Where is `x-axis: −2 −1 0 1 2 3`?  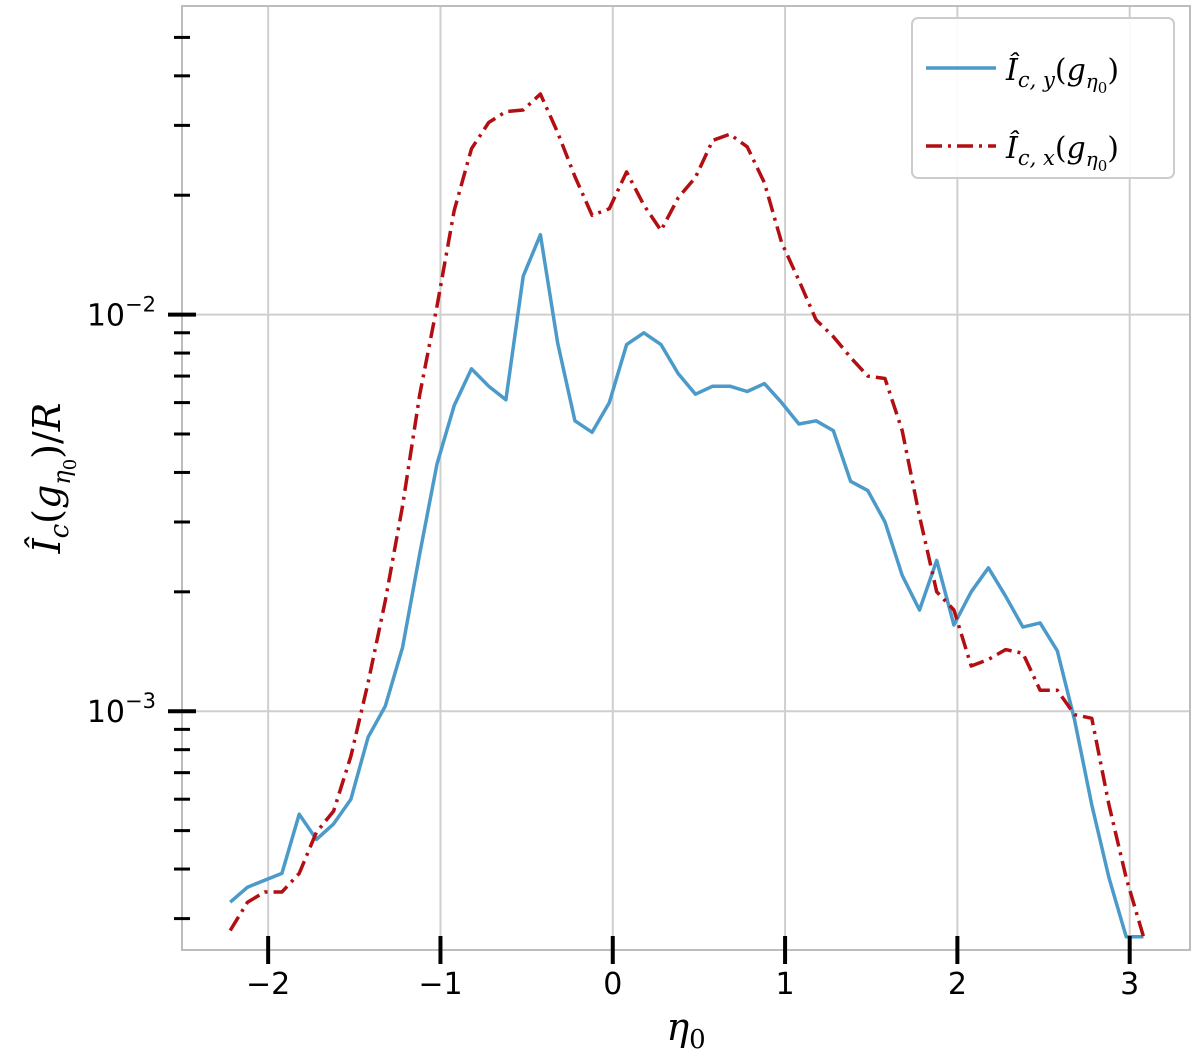
x-axis: −2 −1 0 1 2 3 is located at coordinates (692, 969).